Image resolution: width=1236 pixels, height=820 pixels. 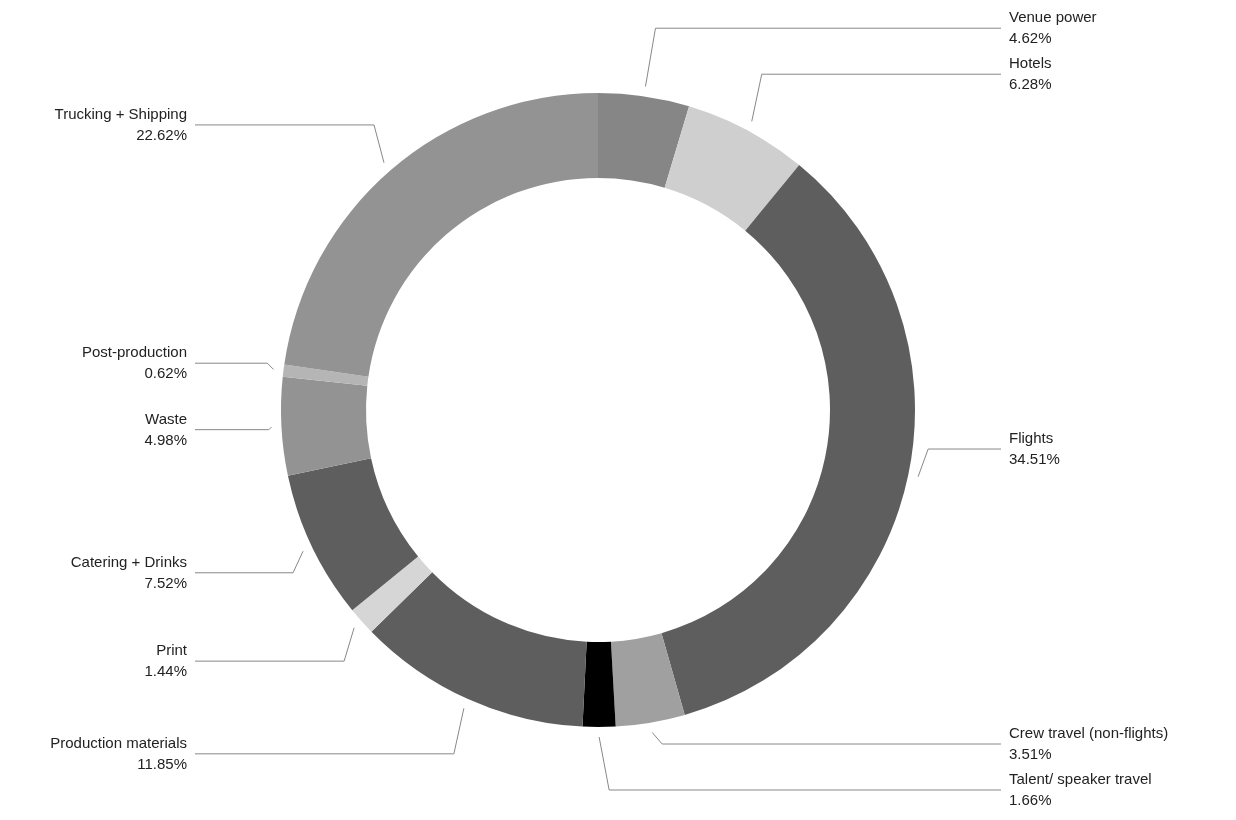 I want to click on slice-label: Flights, so click(x=1031, y=438).